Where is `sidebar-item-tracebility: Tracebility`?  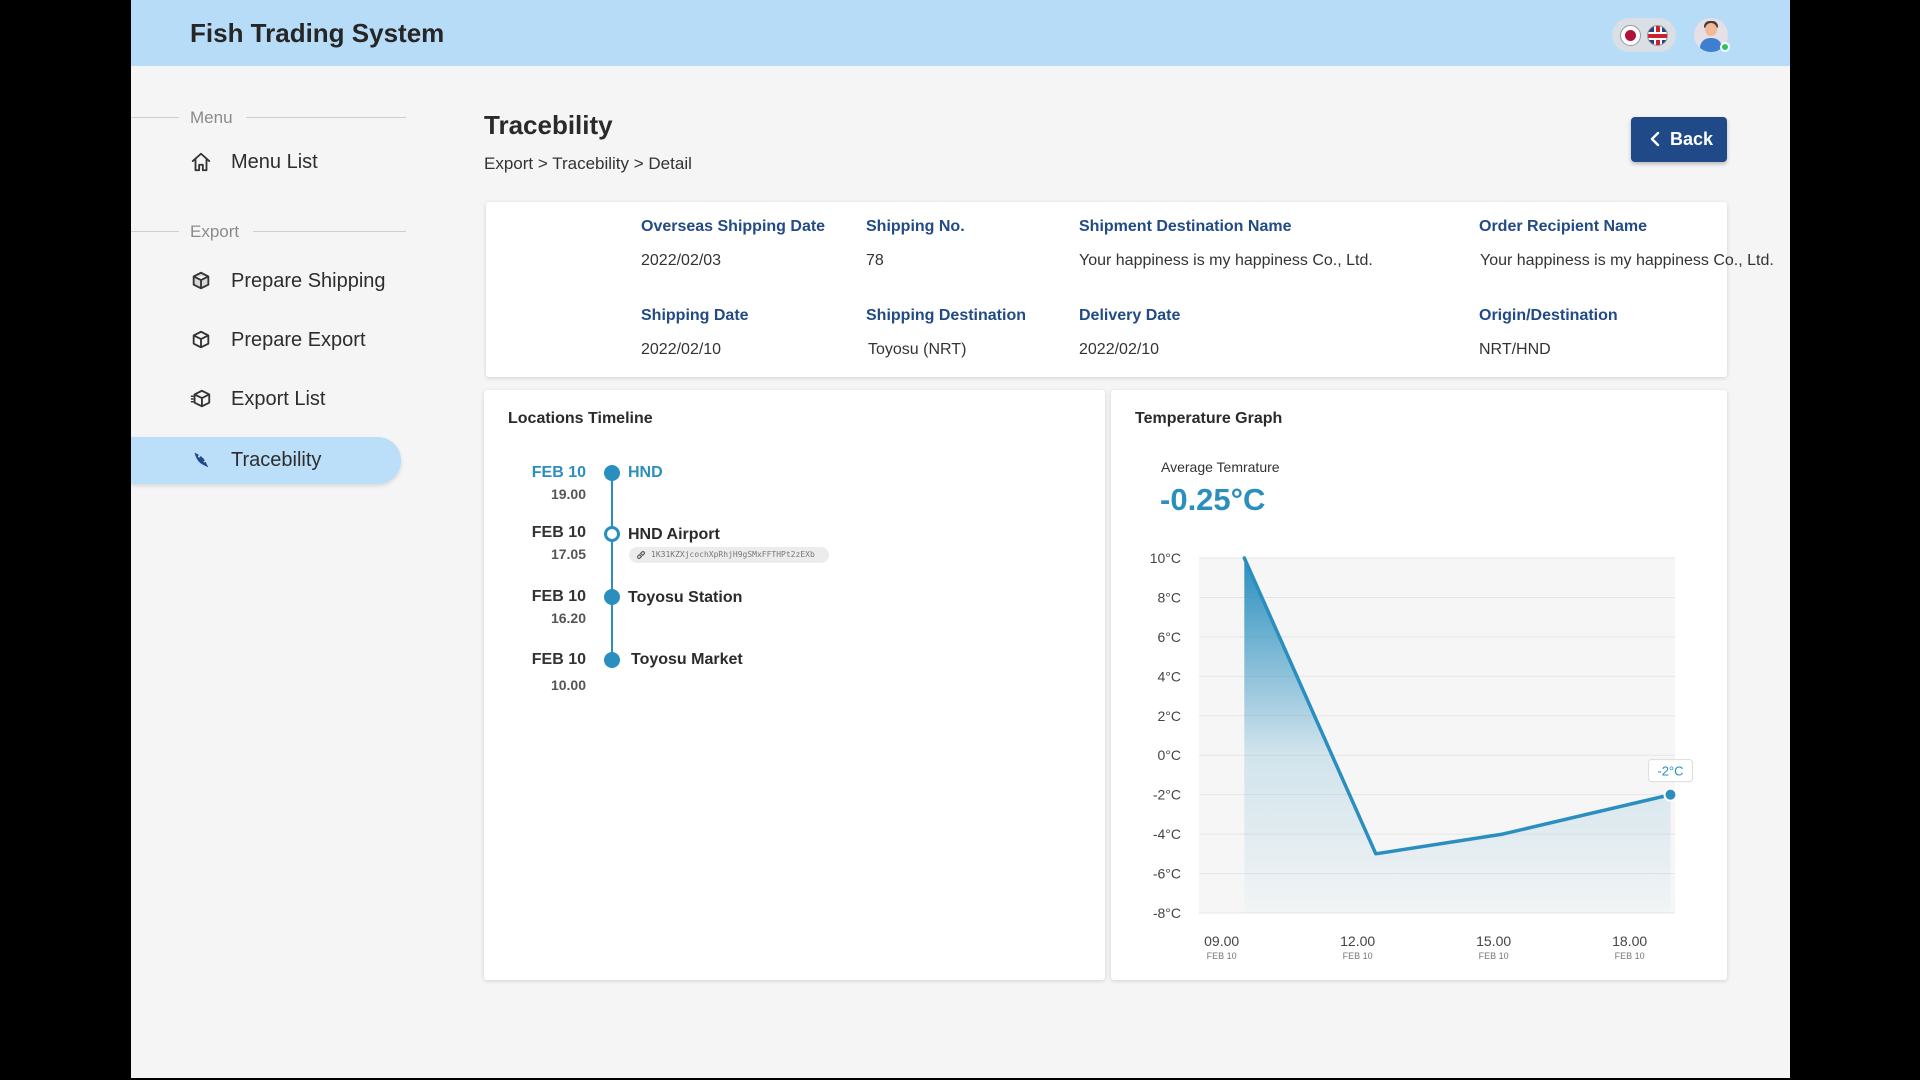
sidebar-item-tracebility: Tracebility is located at coordinates (266, 460).